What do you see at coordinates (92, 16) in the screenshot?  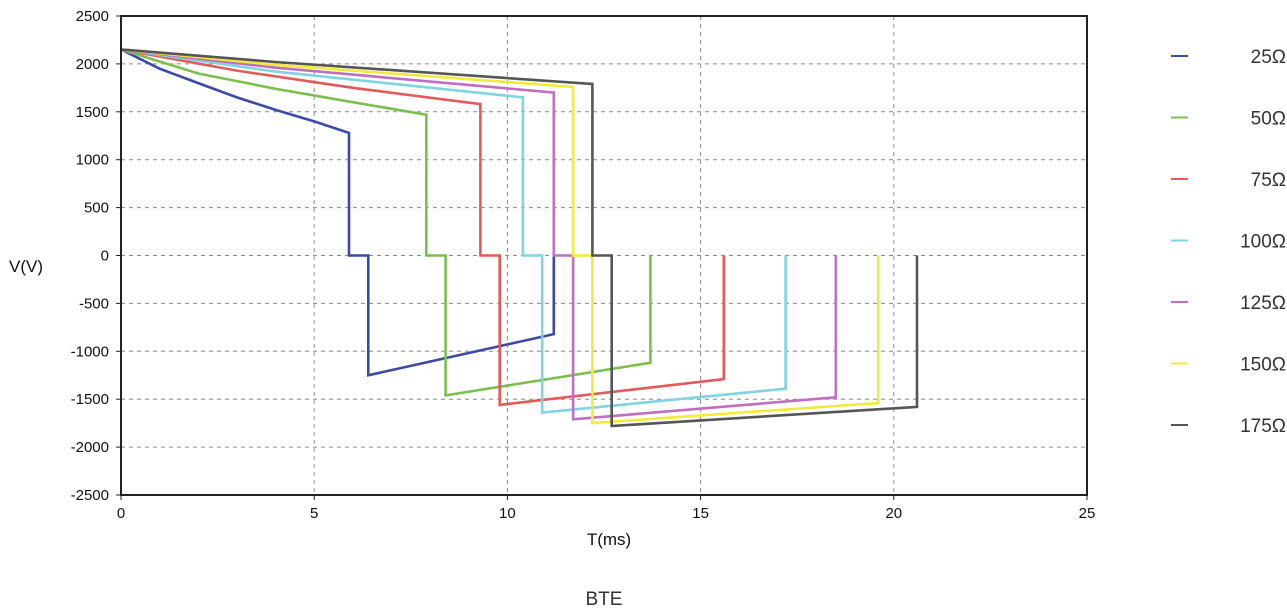 I see `y-tick-label: 2500` at bounding box center [92, 16].